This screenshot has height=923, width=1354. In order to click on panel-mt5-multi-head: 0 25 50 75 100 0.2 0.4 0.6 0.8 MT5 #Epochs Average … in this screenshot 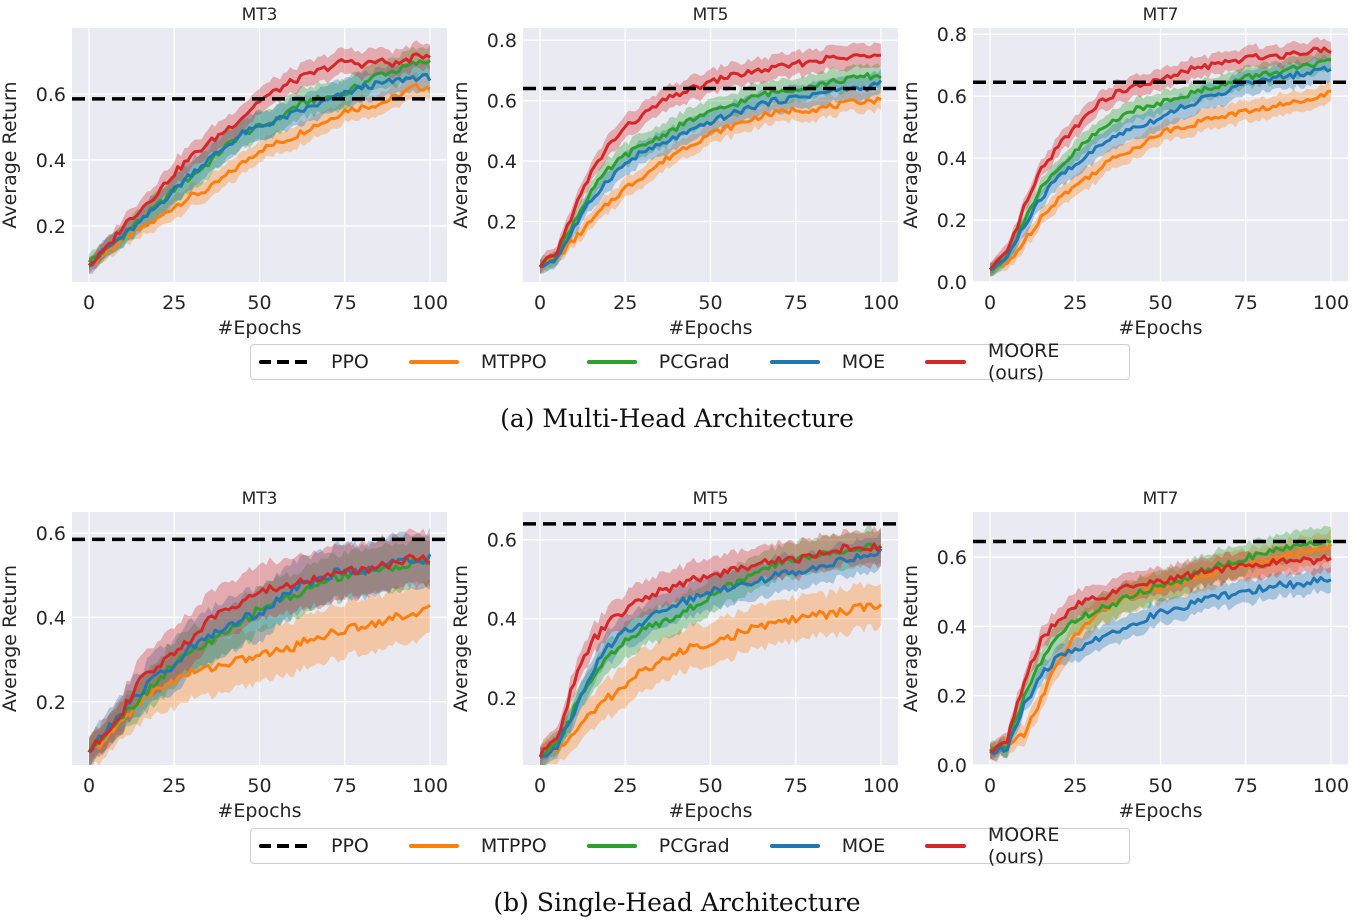, I will do `click(674, 172)`.